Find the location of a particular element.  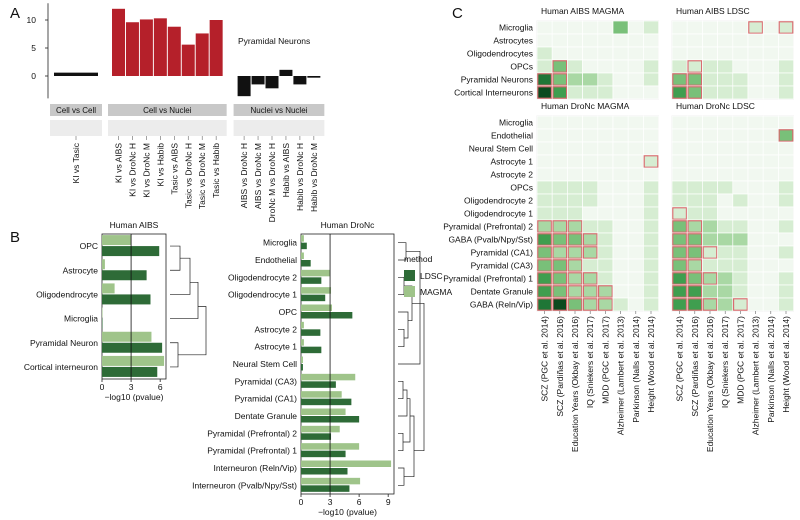

category-label: Astrocyte 1 is located at coordinates (275, 347).